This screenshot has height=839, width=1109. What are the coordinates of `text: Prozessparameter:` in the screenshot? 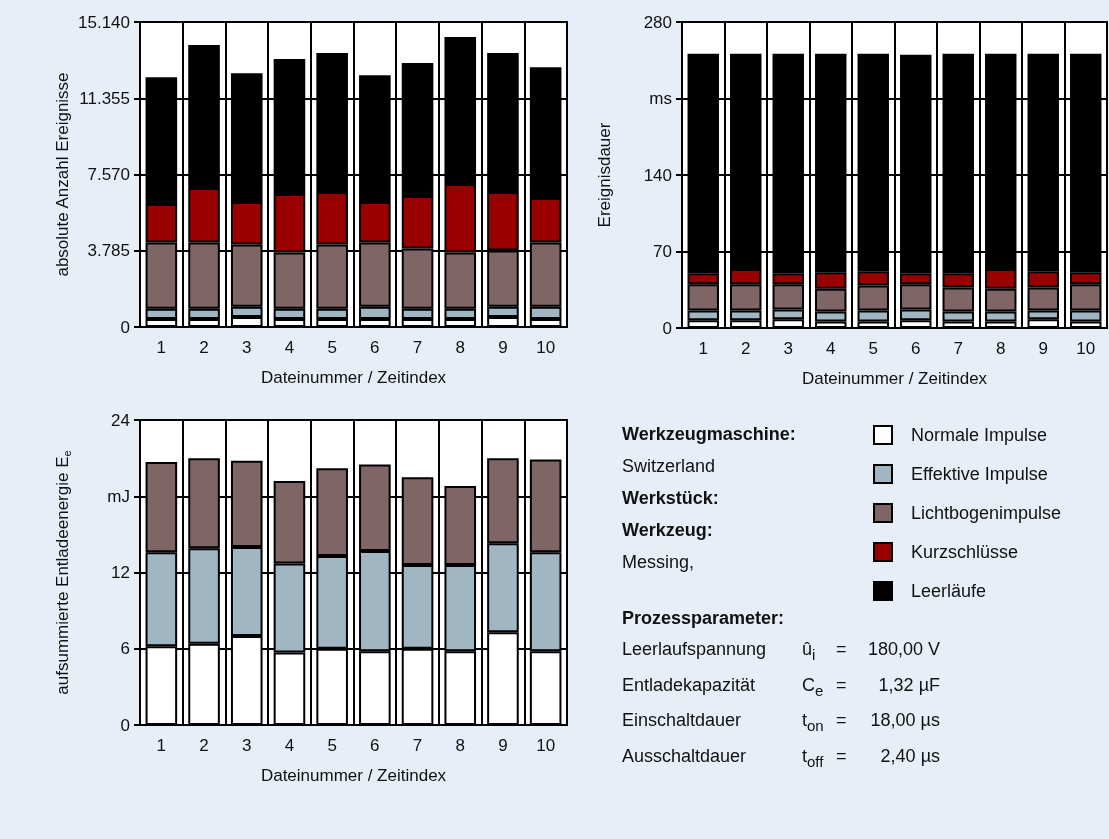 It's located at (704, 618).